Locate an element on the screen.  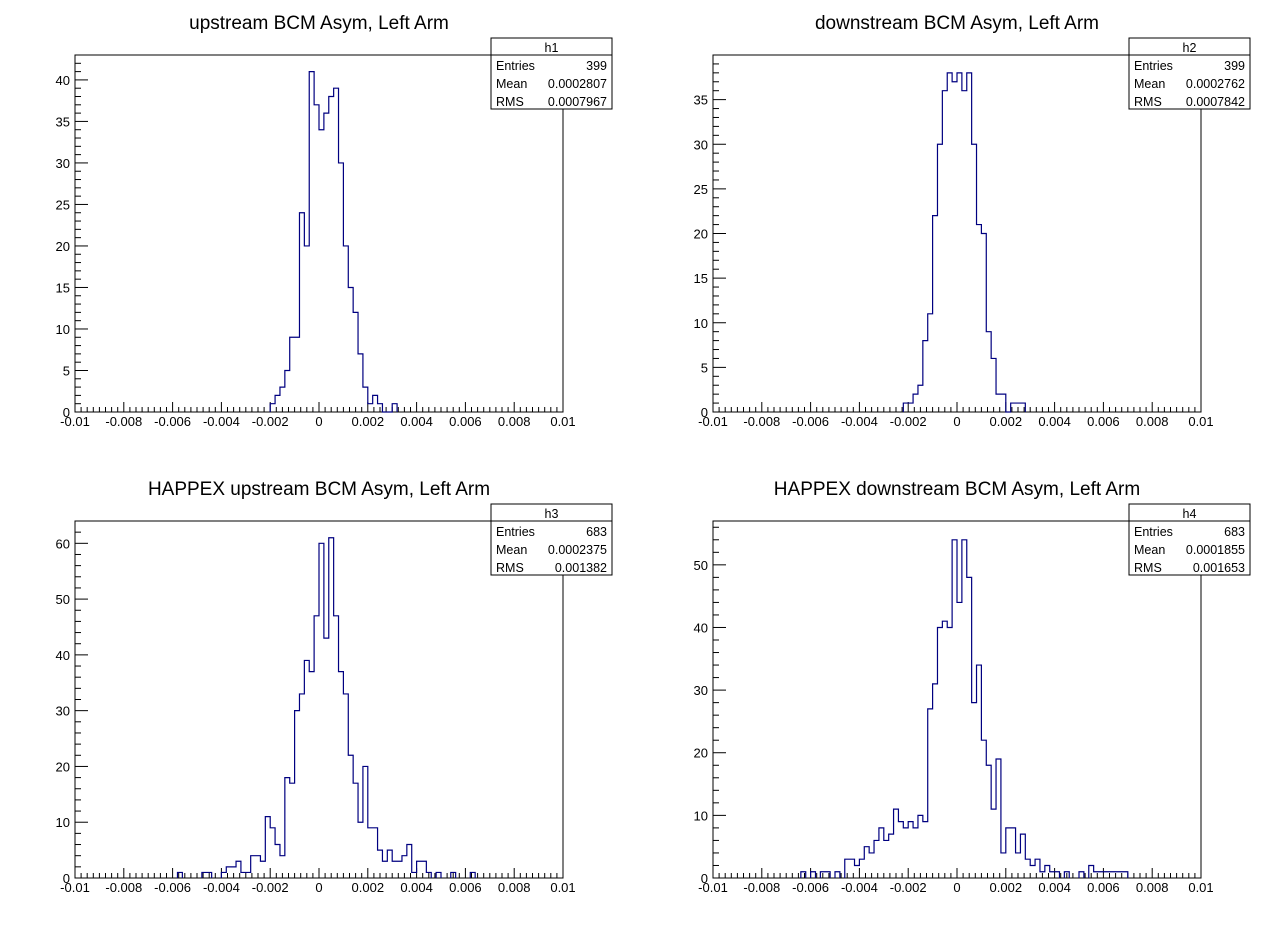
stats-label: Mean is located at coordinates (511, 84).